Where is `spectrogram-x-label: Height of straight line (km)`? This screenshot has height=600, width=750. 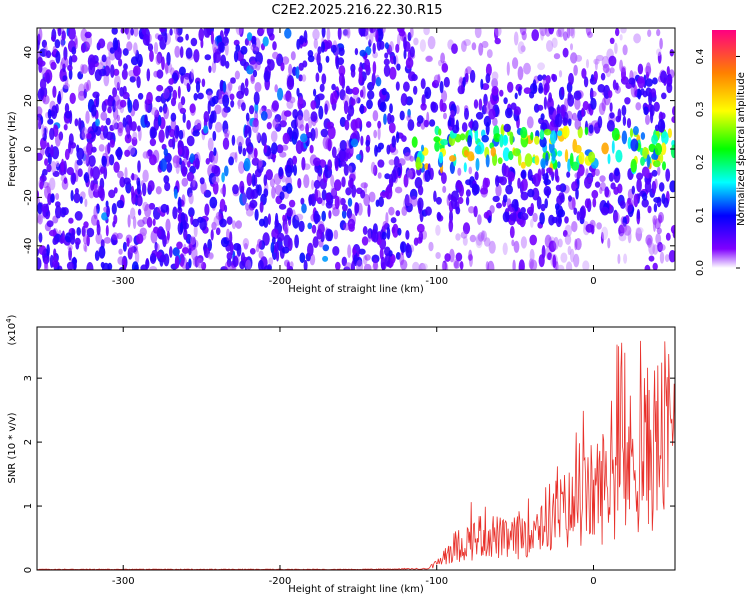
spectrogram-x-label: Height of straight line (km) is located at coordinates (356, 289).